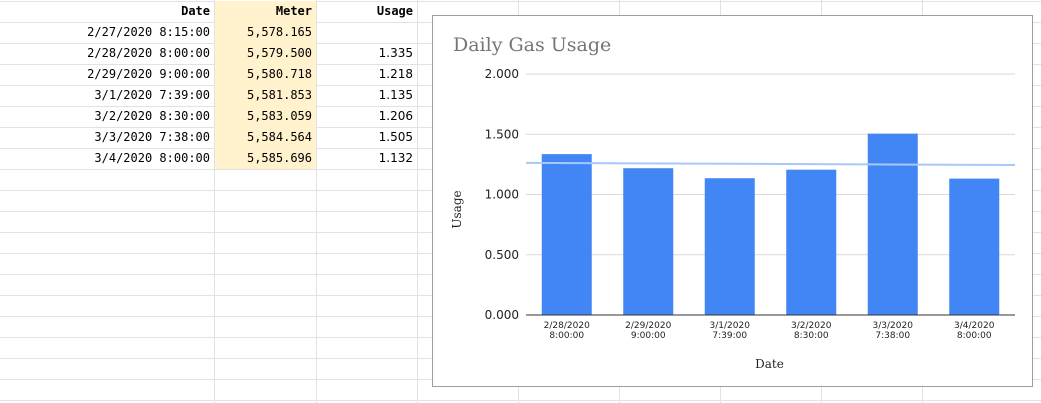  Describe the element at coordinates (502, 255) in the screenshot. I see `y-tick-label: 0.500` at that location.